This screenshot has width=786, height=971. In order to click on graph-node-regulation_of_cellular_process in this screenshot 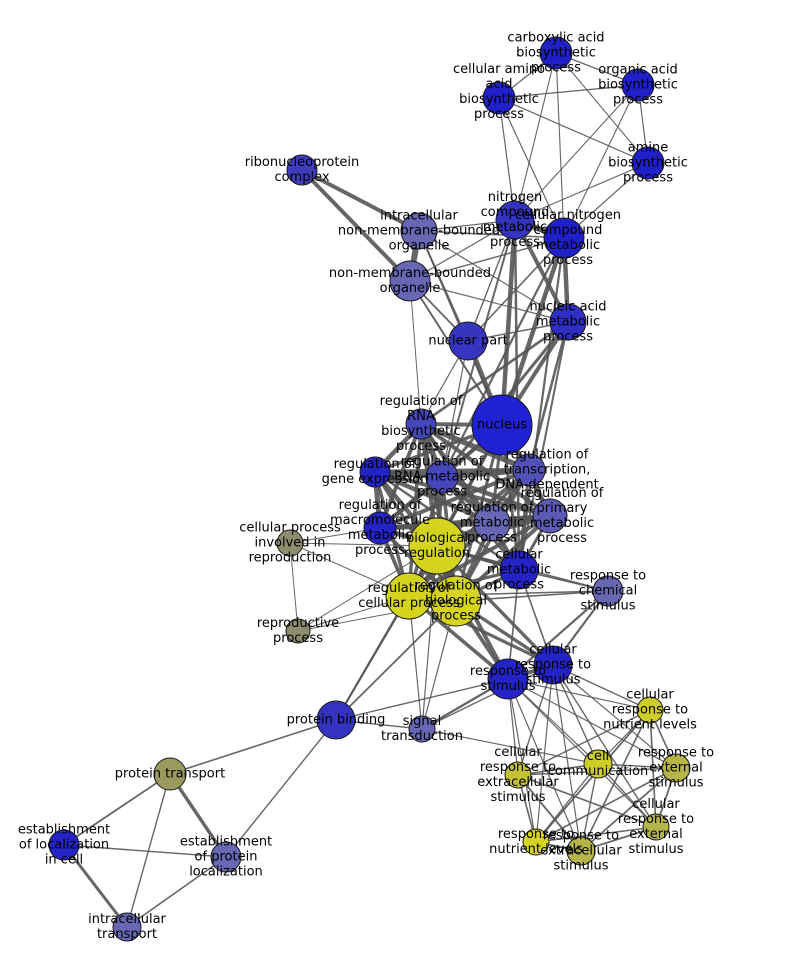, I will do `click(409, 596)`.